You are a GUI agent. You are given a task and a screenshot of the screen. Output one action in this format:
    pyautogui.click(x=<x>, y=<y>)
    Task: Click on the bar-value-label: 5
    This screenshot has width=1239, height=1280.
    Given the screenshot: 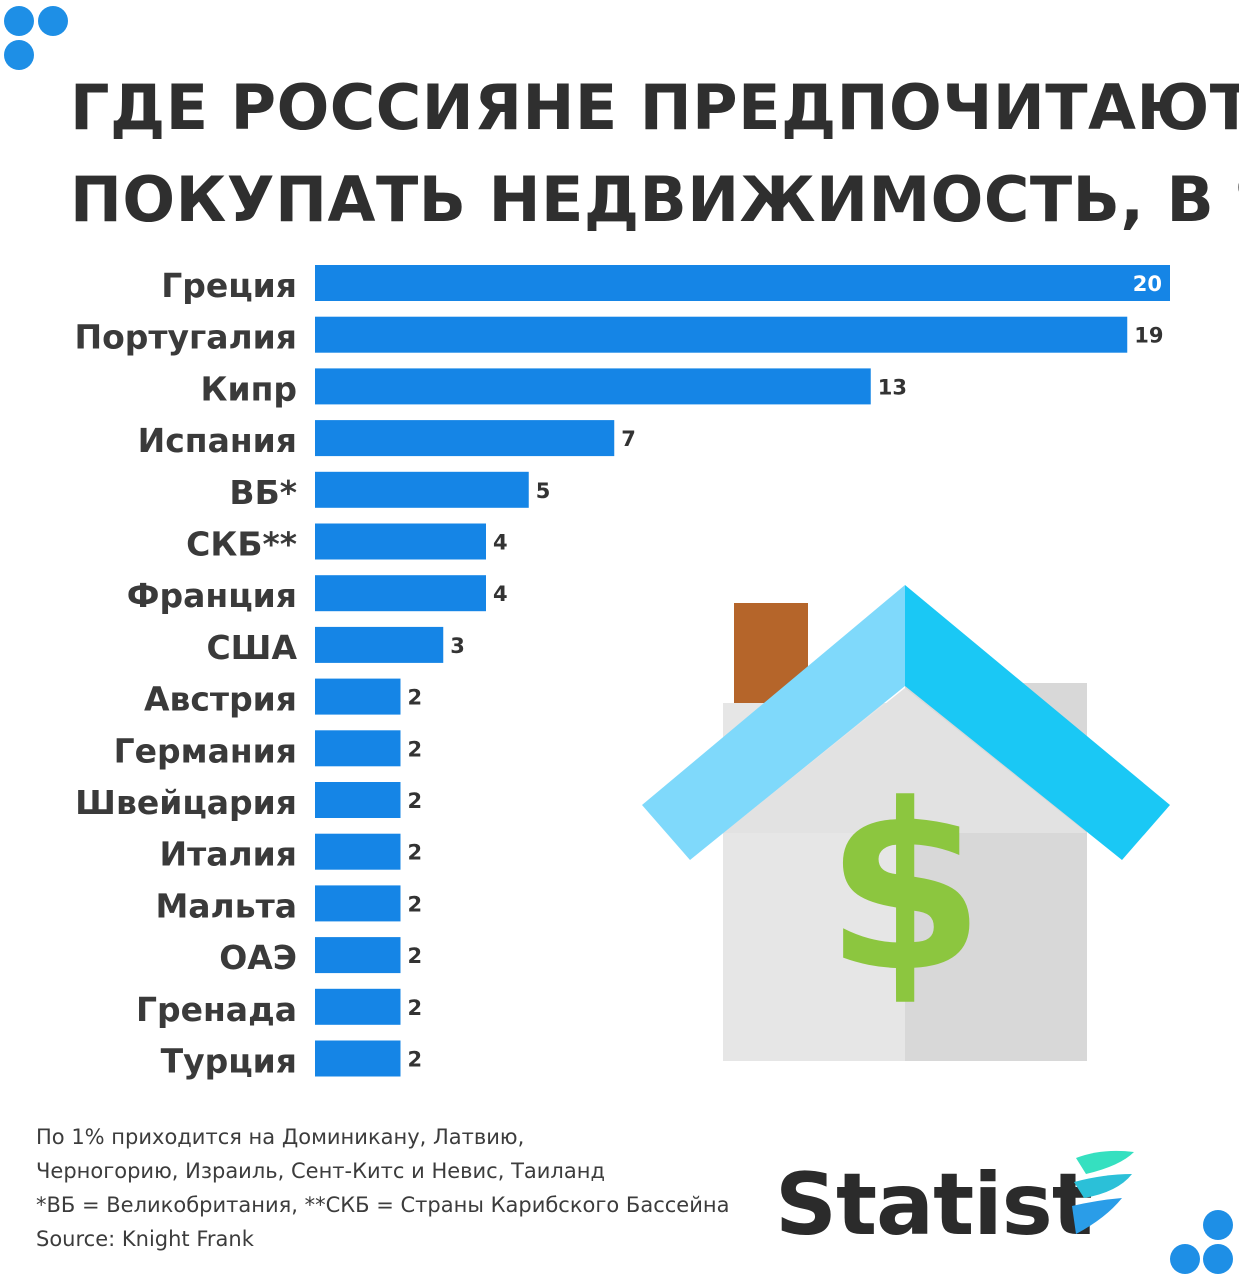 What is the action you would take?
    pyautogui.click(x=543, y=491)
    